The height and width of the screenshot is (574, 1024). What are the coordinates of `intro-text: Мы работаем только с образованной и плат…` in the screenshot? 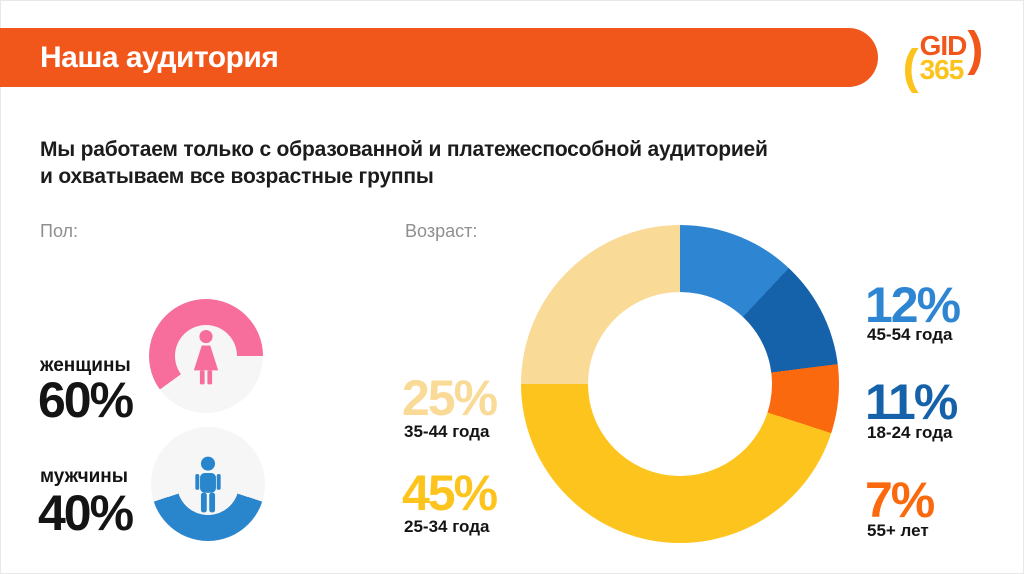 It's located at (404, 163).